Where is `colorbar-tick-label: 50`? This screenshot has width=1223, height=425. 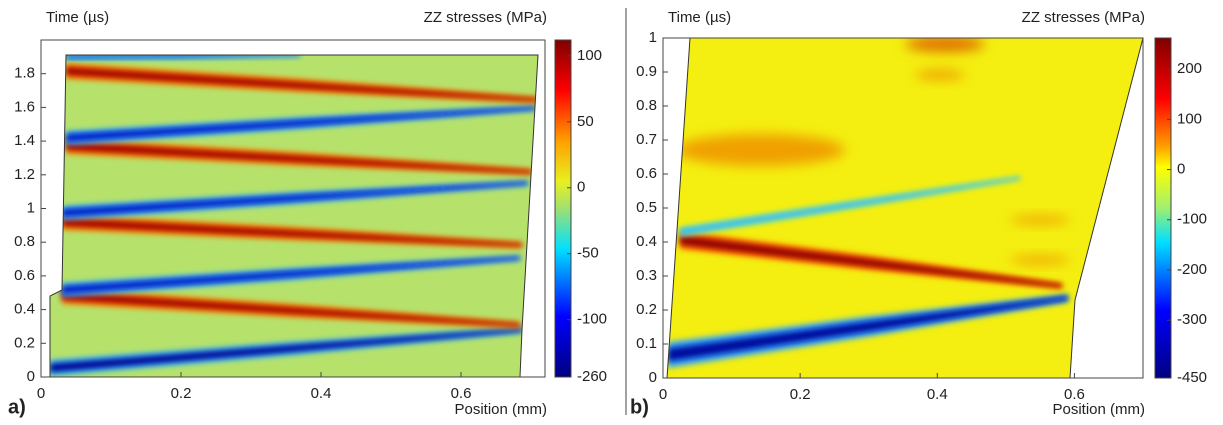 colorbar-tick-label: 50 is located at coordinates (585, 121).